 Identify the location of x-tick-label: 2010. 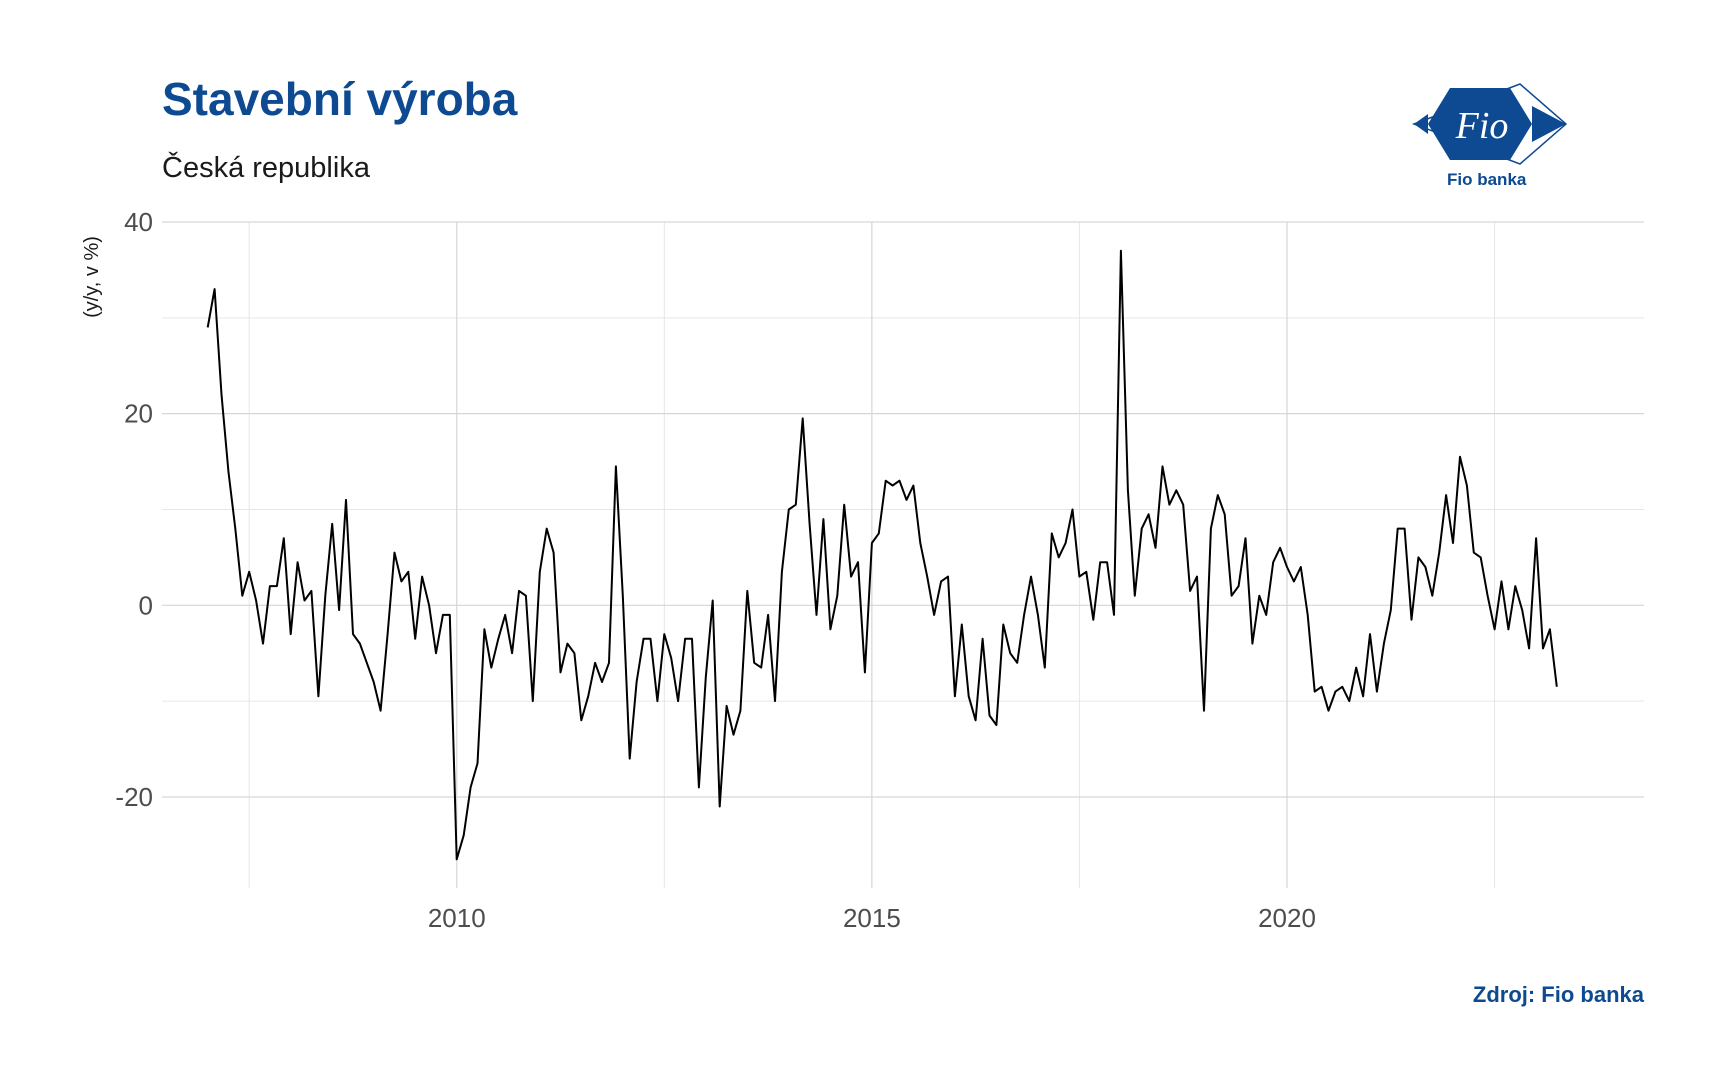
(457, 918).